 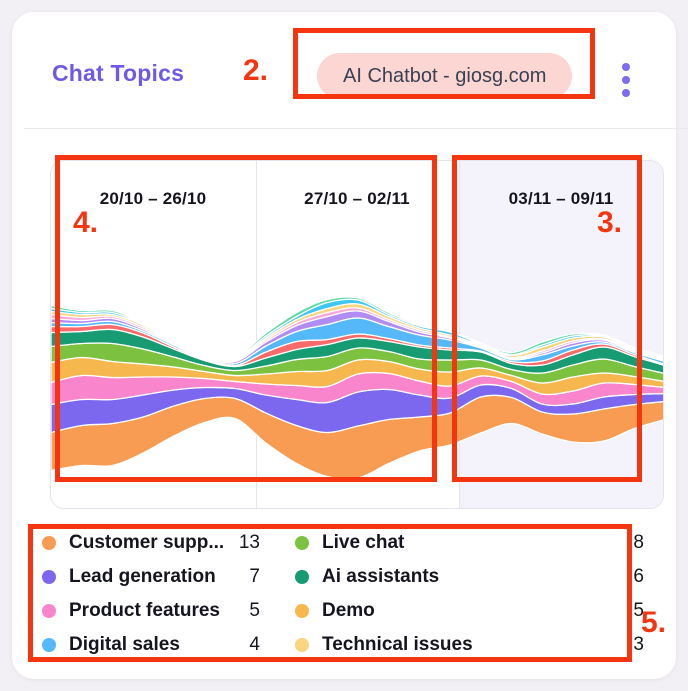 I want to click on legend-value: 6, so click(x=638, y=576).